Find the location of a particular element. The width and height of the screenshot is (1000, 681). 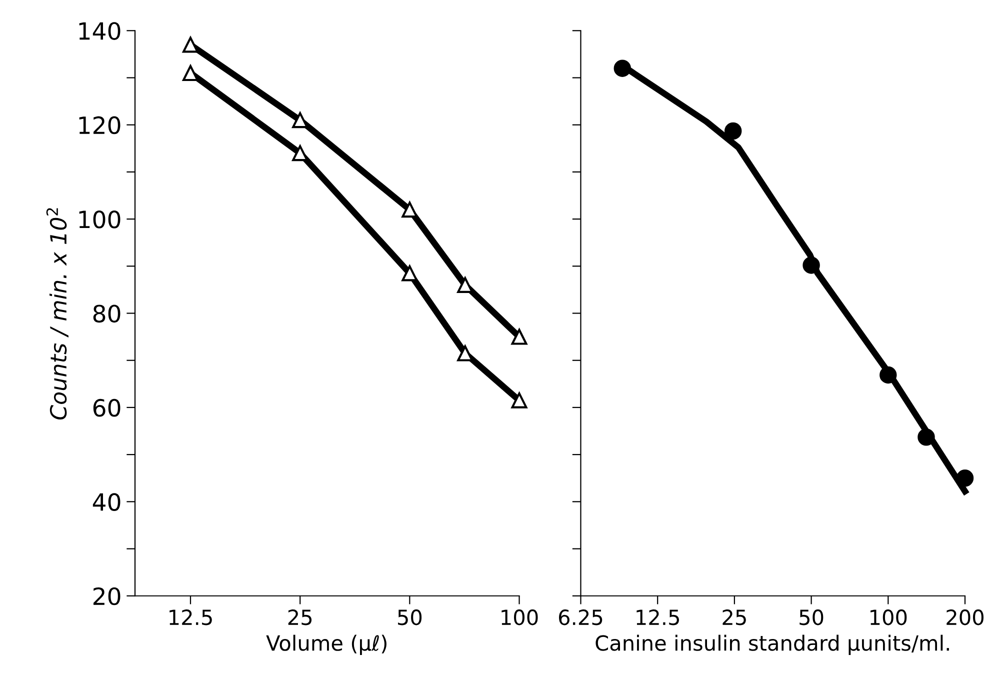

x-tick-label: 6.25 is located at coordinates (580, 617).